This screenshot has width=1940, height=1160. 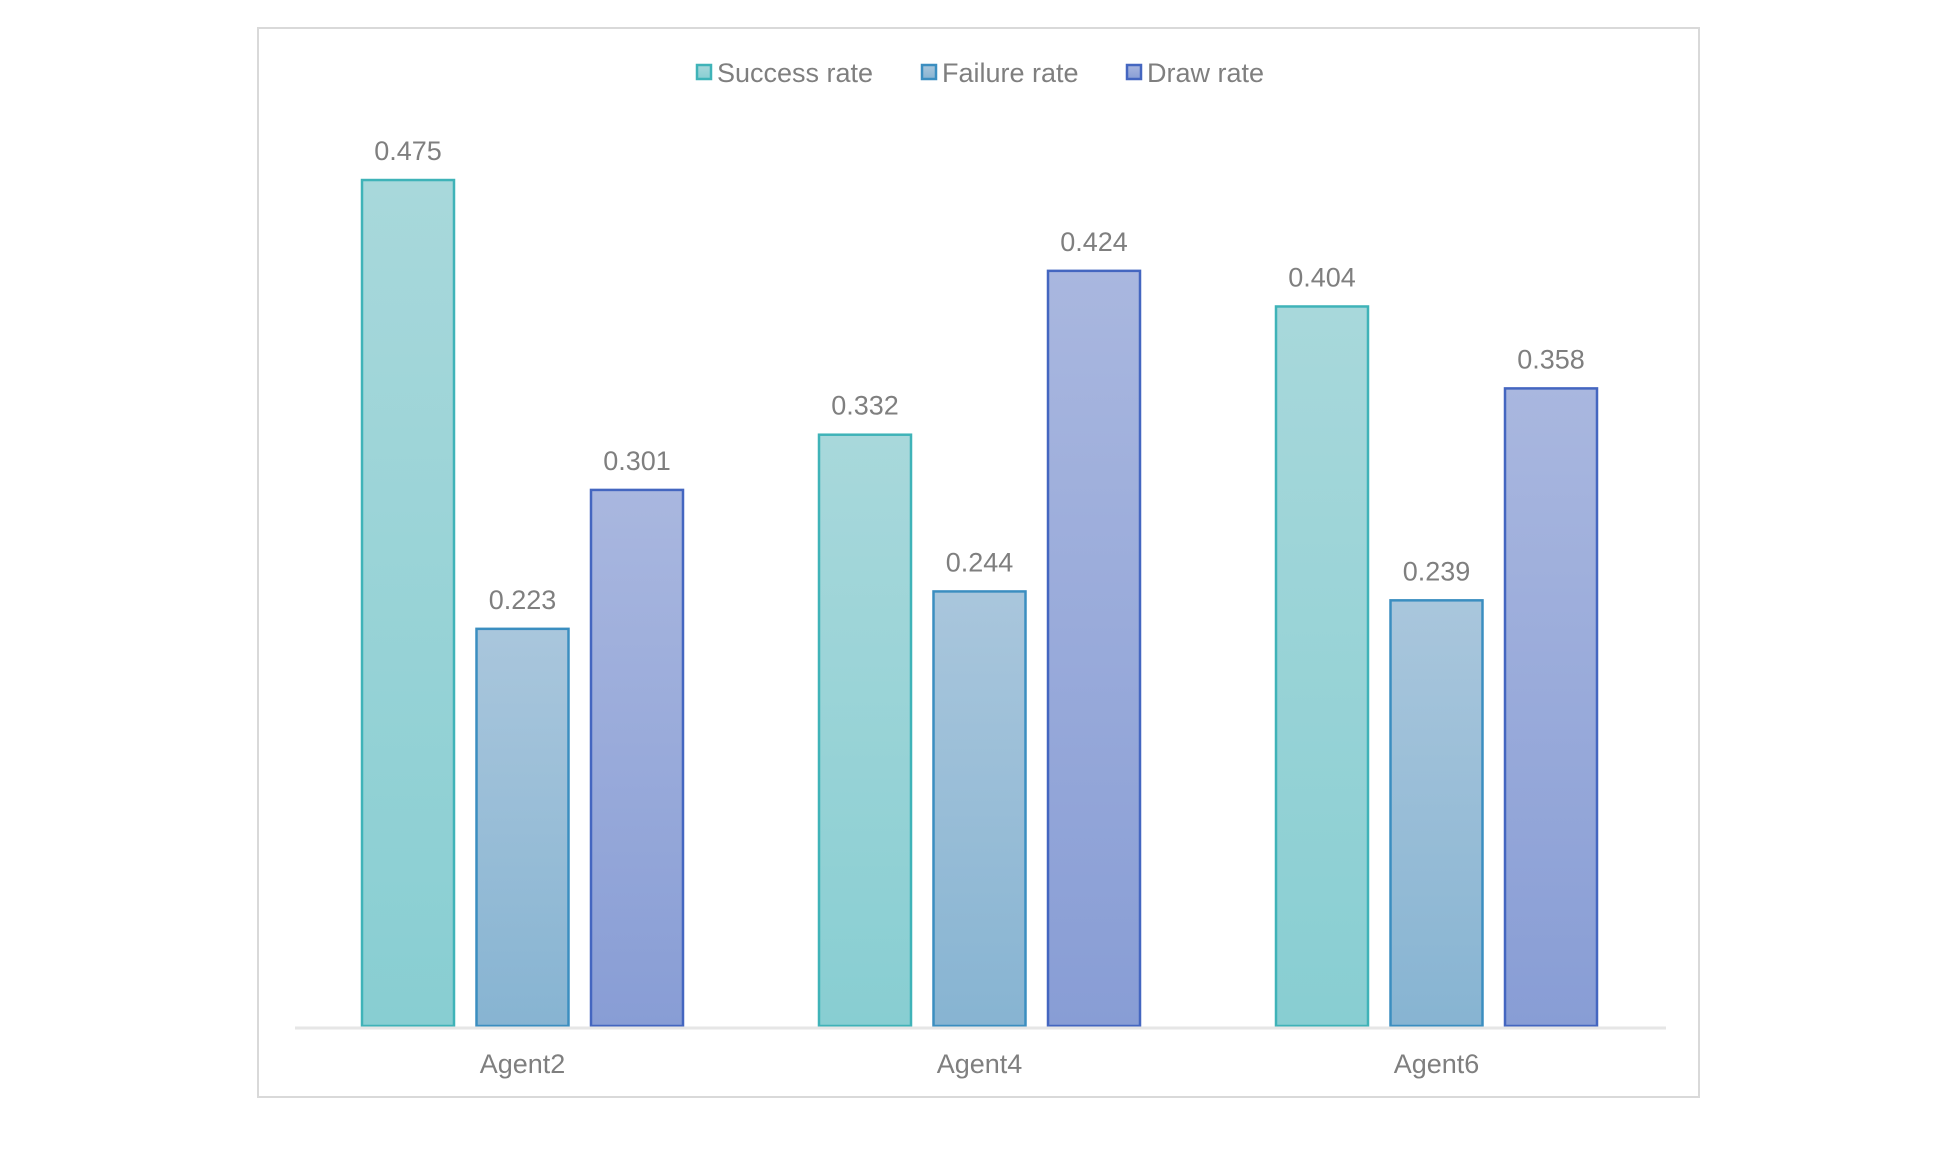 I want to click on data-label: 0.301, so click(x=637, y=461).